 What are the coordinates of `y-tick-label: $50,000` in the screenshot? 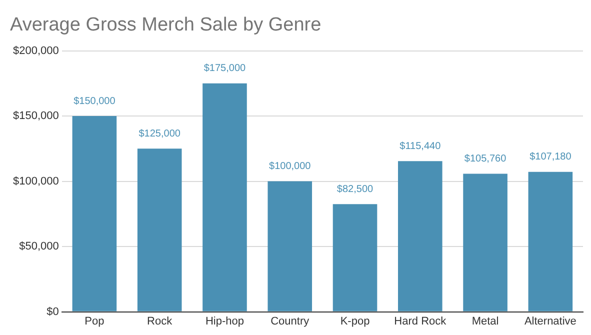 It's located at (39, 246).